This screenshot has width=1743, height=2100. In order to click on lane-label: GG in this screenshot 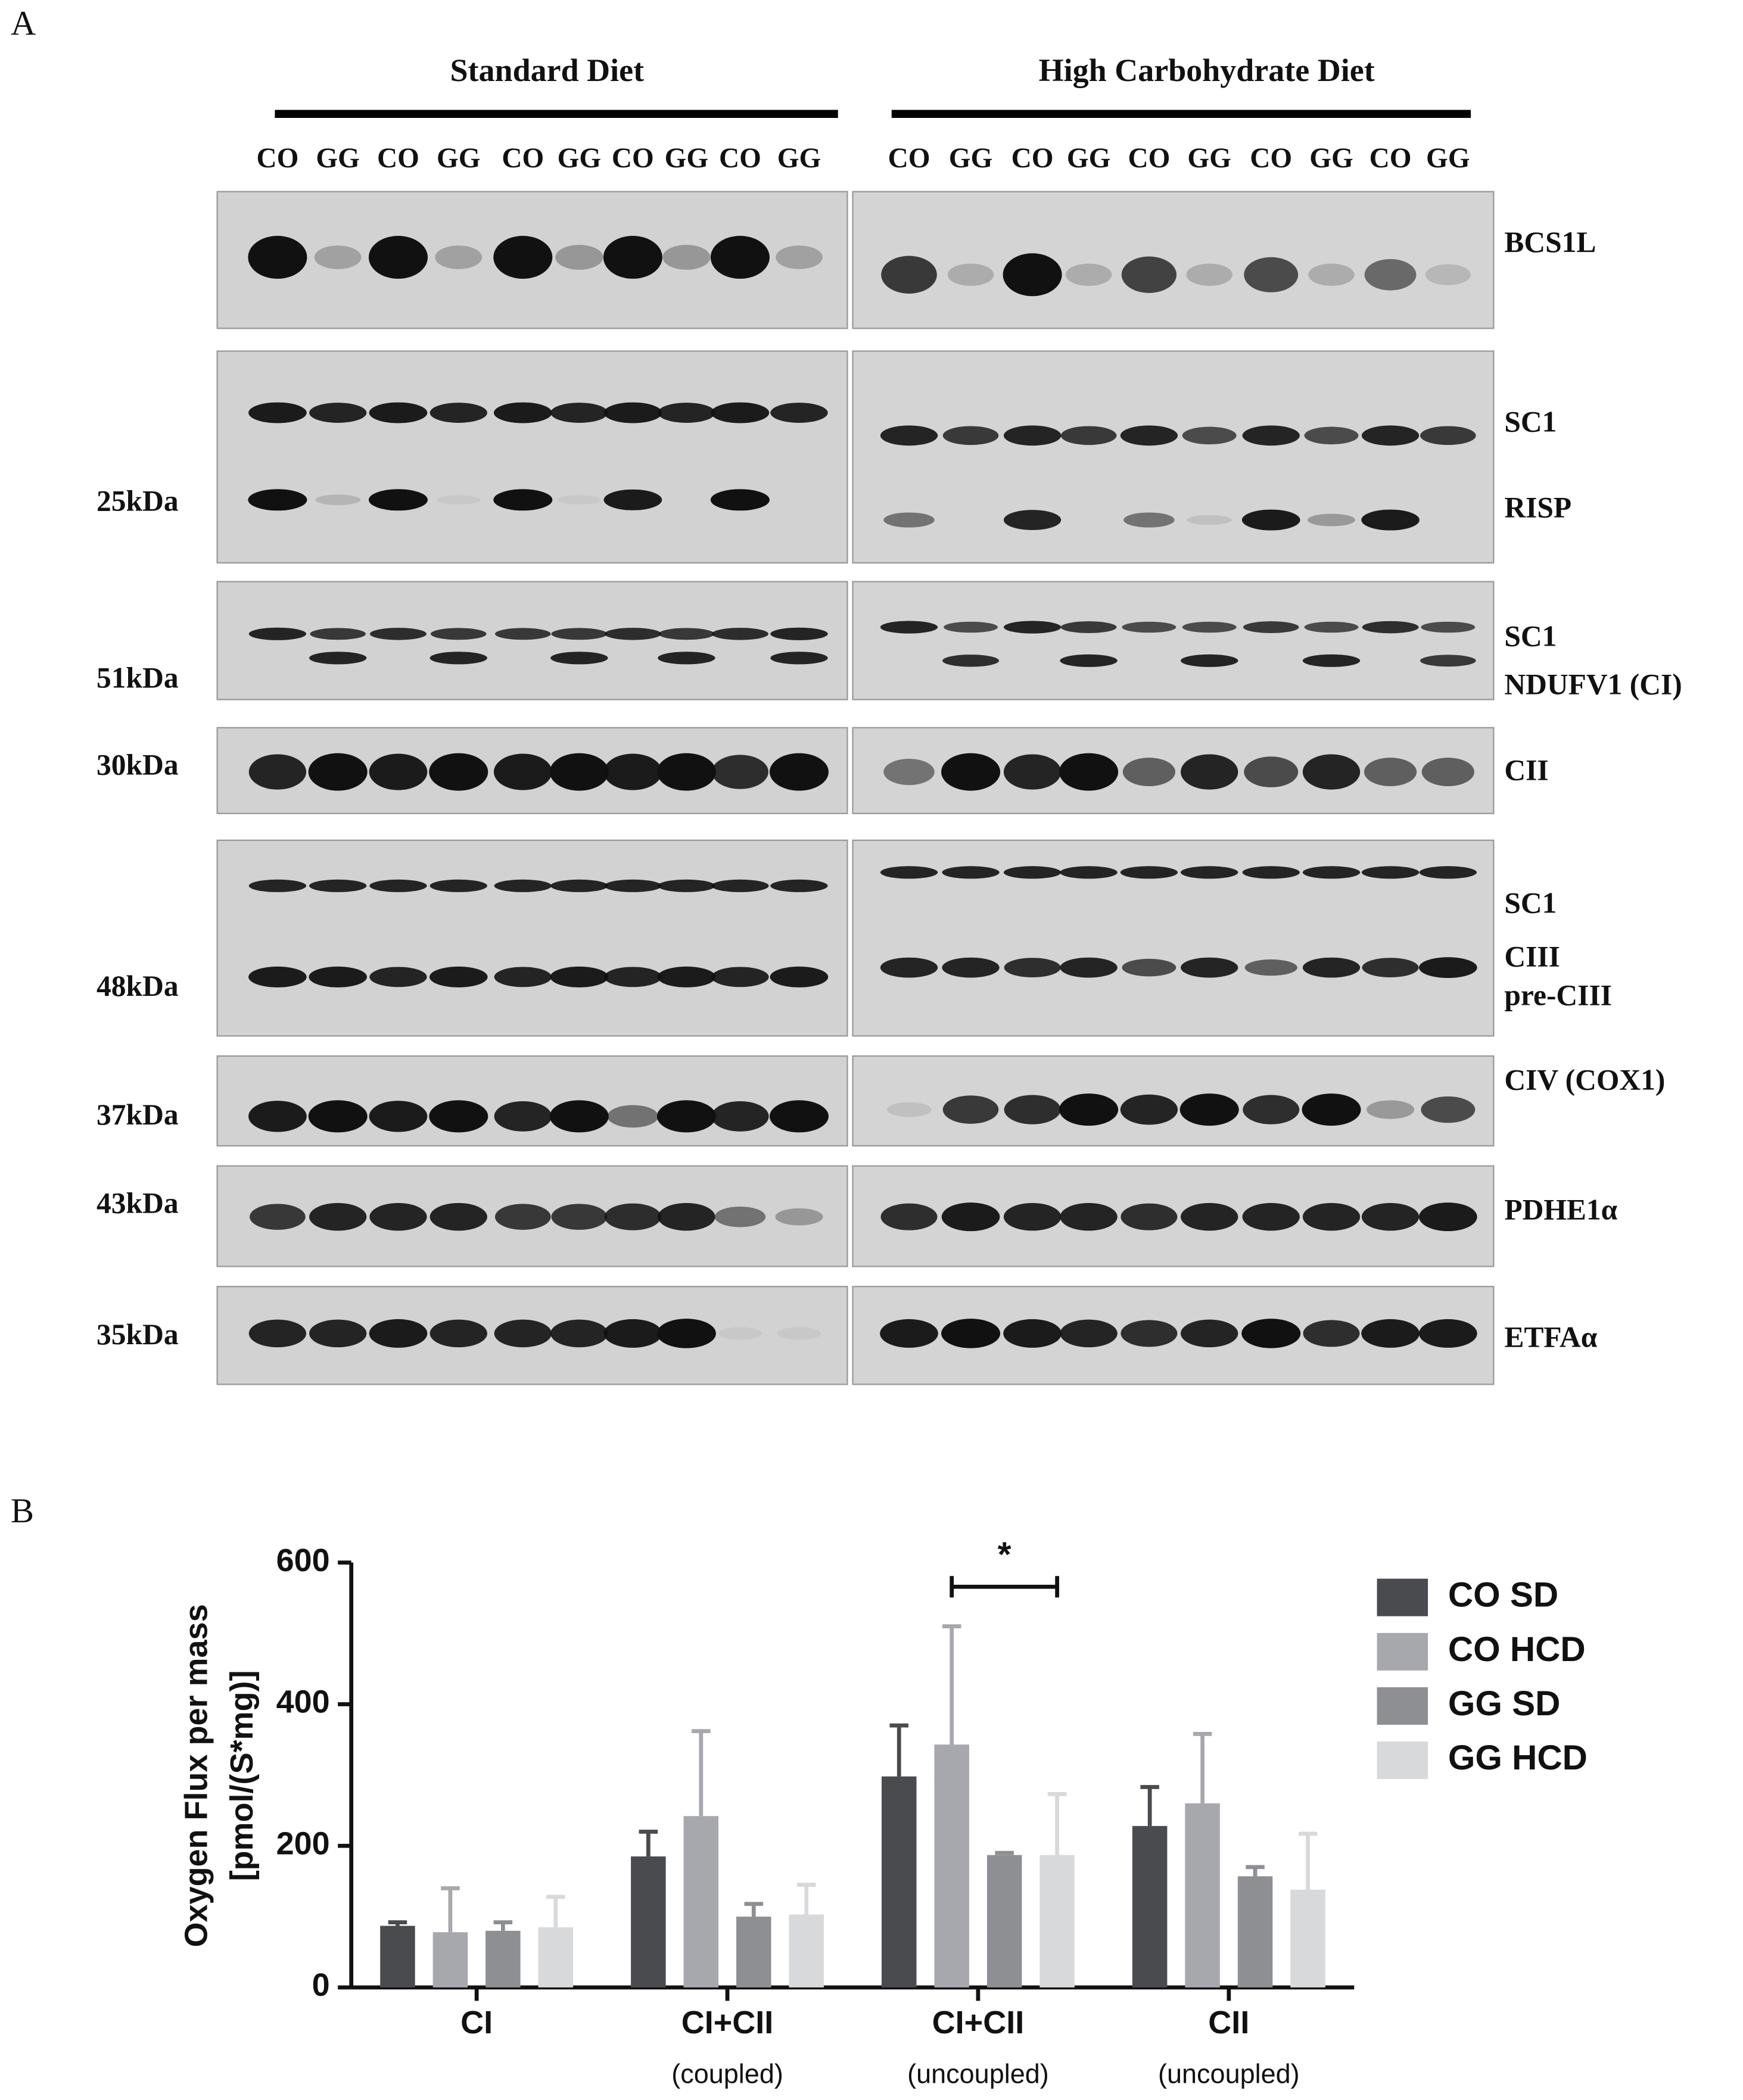, I will do `click(459, 159)`.